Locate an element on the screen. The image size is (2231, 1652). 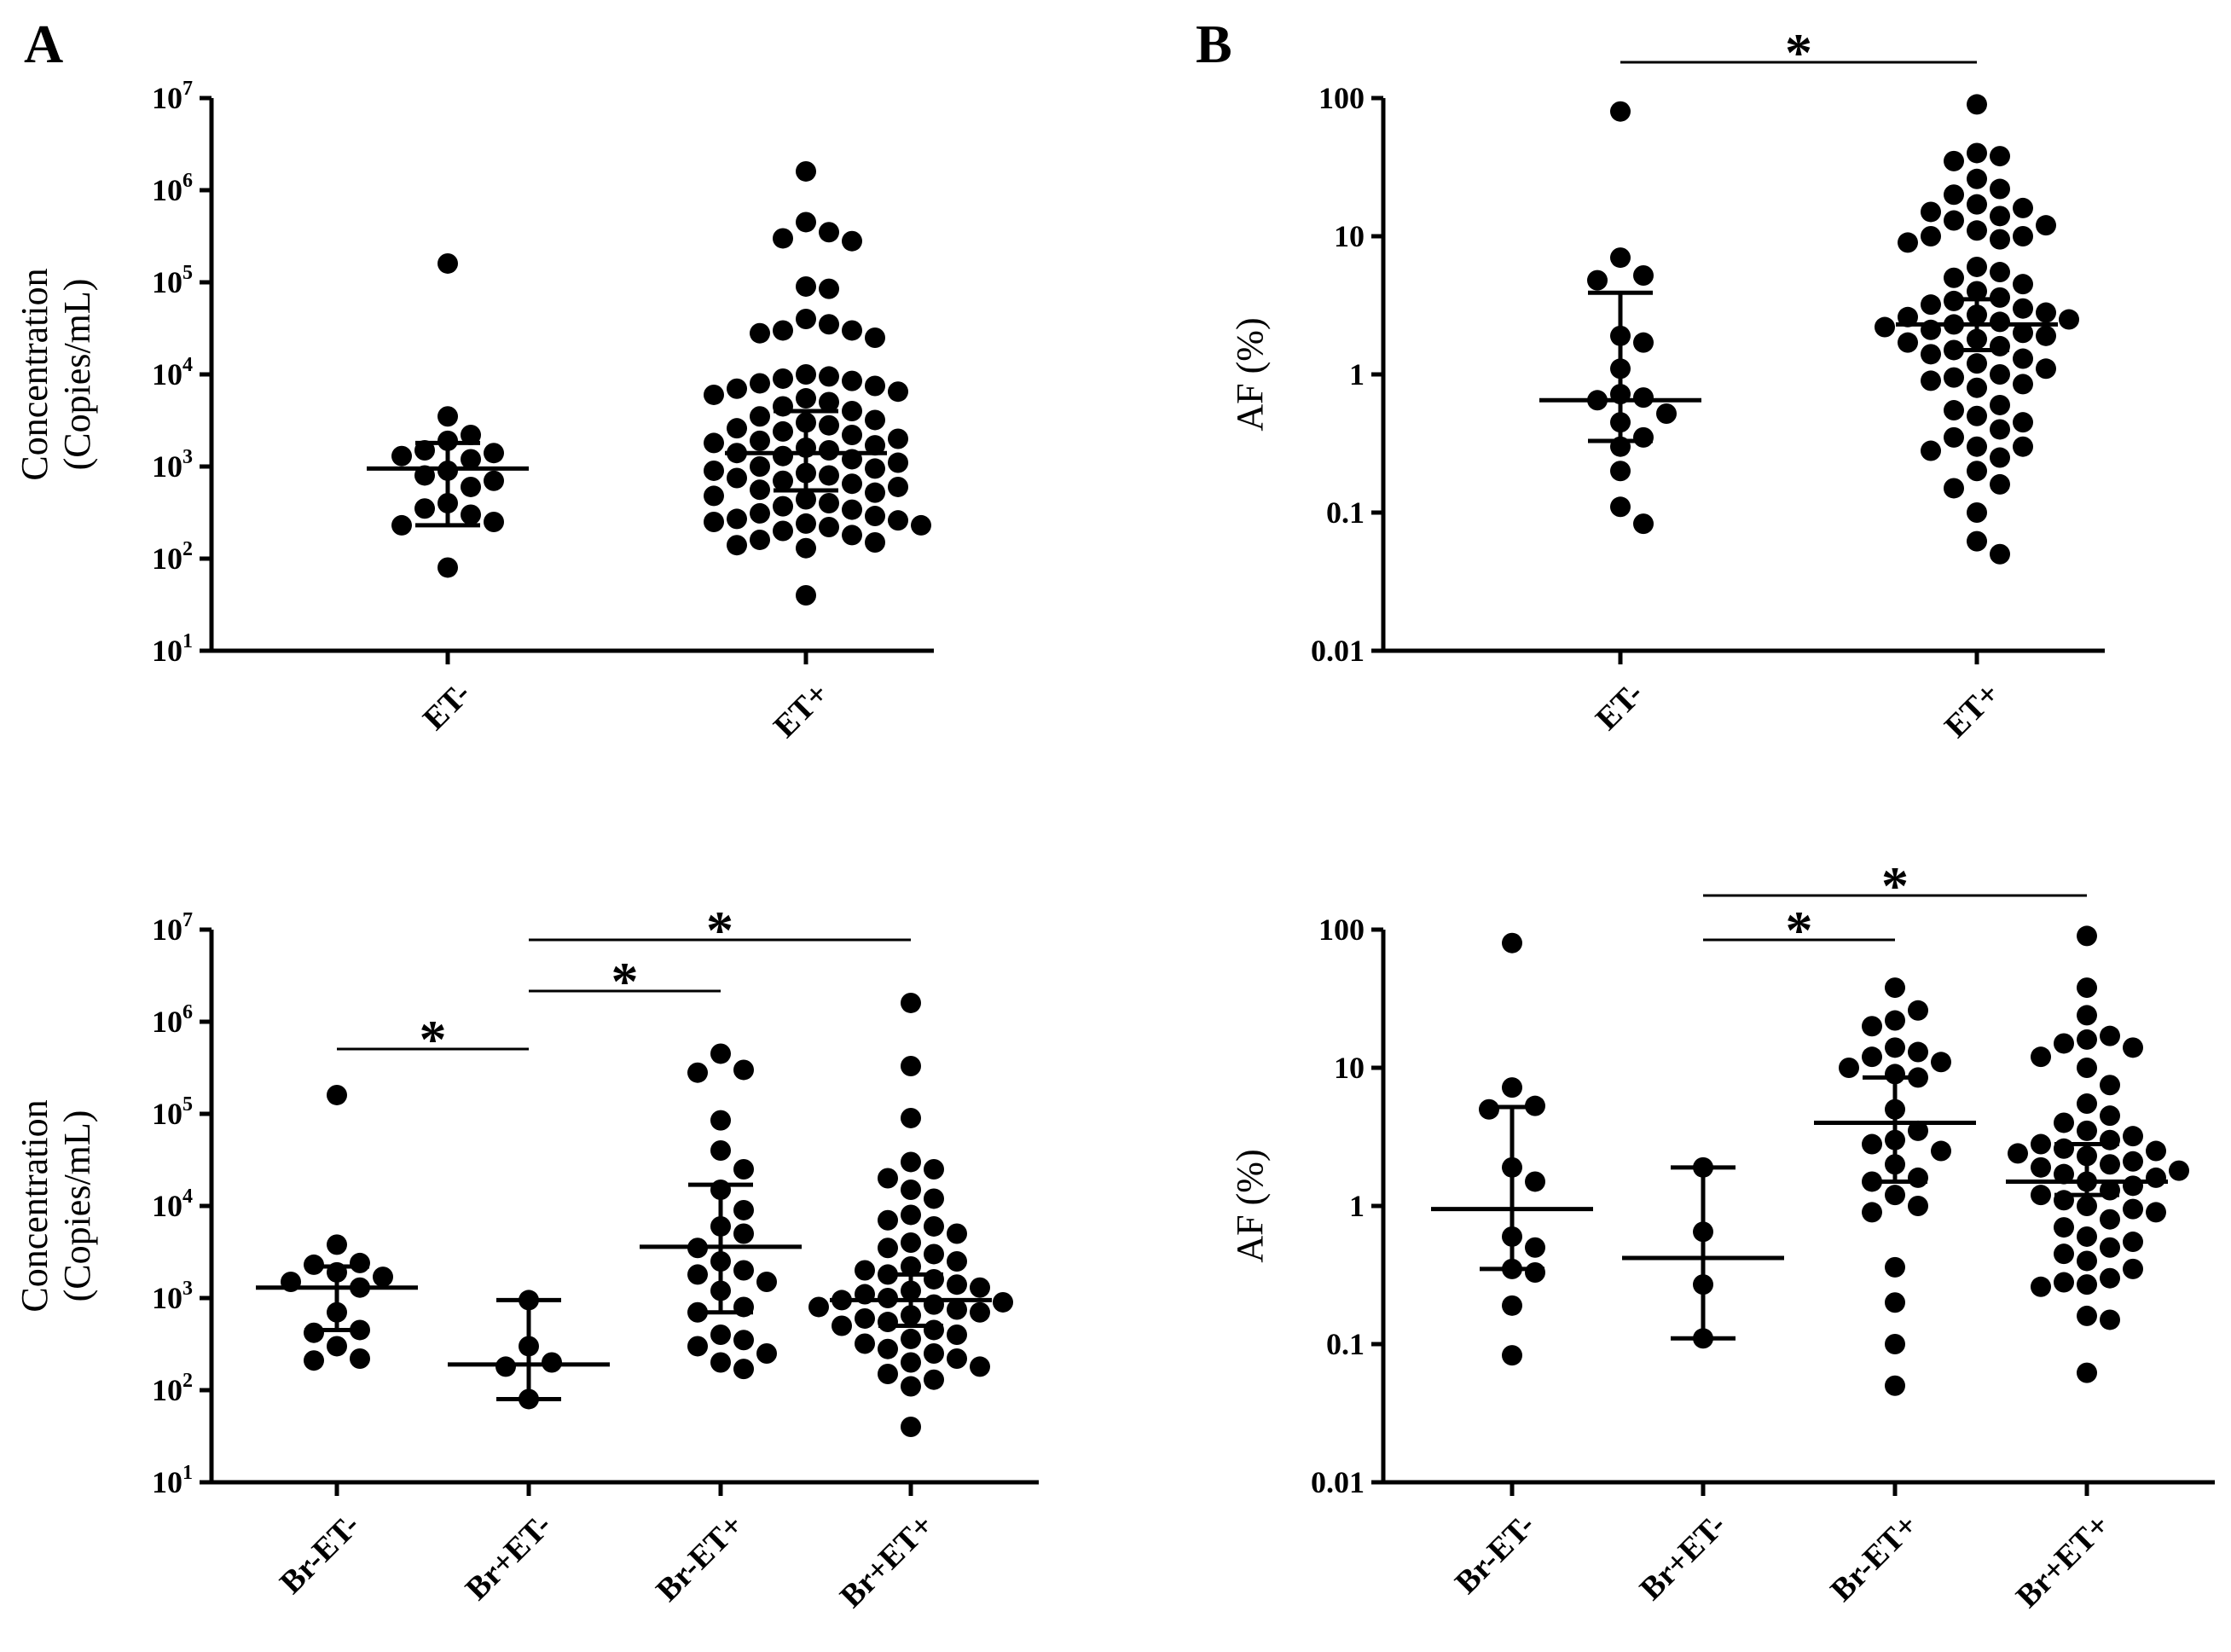
x-tick-label: Br-ET+ is located at coordinates (699, 1558).